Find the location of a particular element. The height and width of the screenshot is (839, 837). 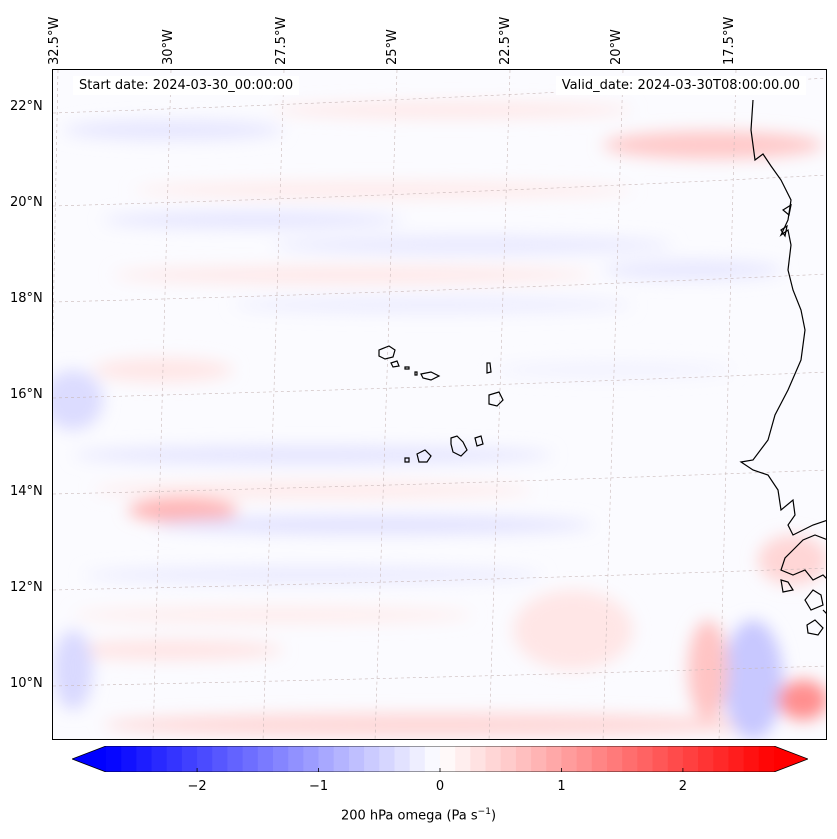

longitude-label: 32.5°W is located at coordinates (54, 40).